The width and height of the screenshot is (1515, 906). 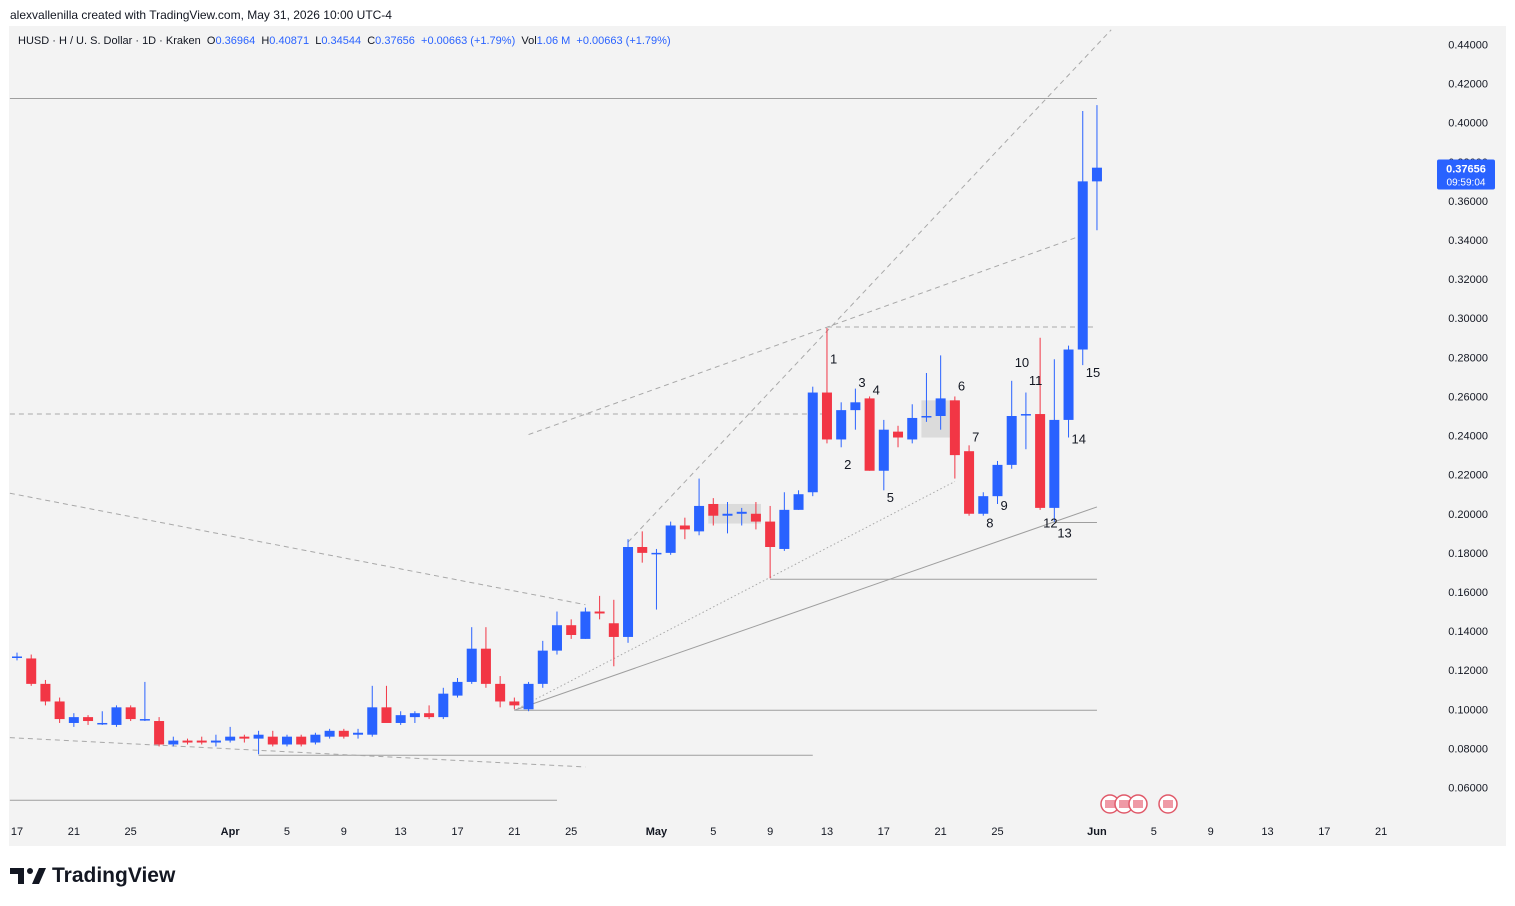 I want to click on wave-count-label: 1, so click(x=833, y=358).